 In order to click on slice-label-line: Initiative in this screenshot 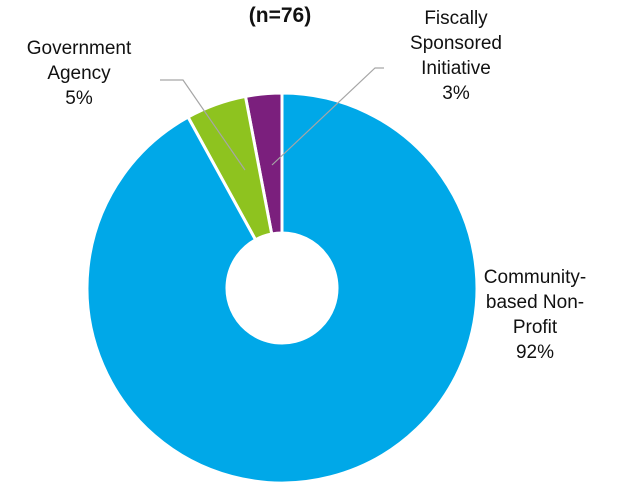, I will do `click(456, 68)`.